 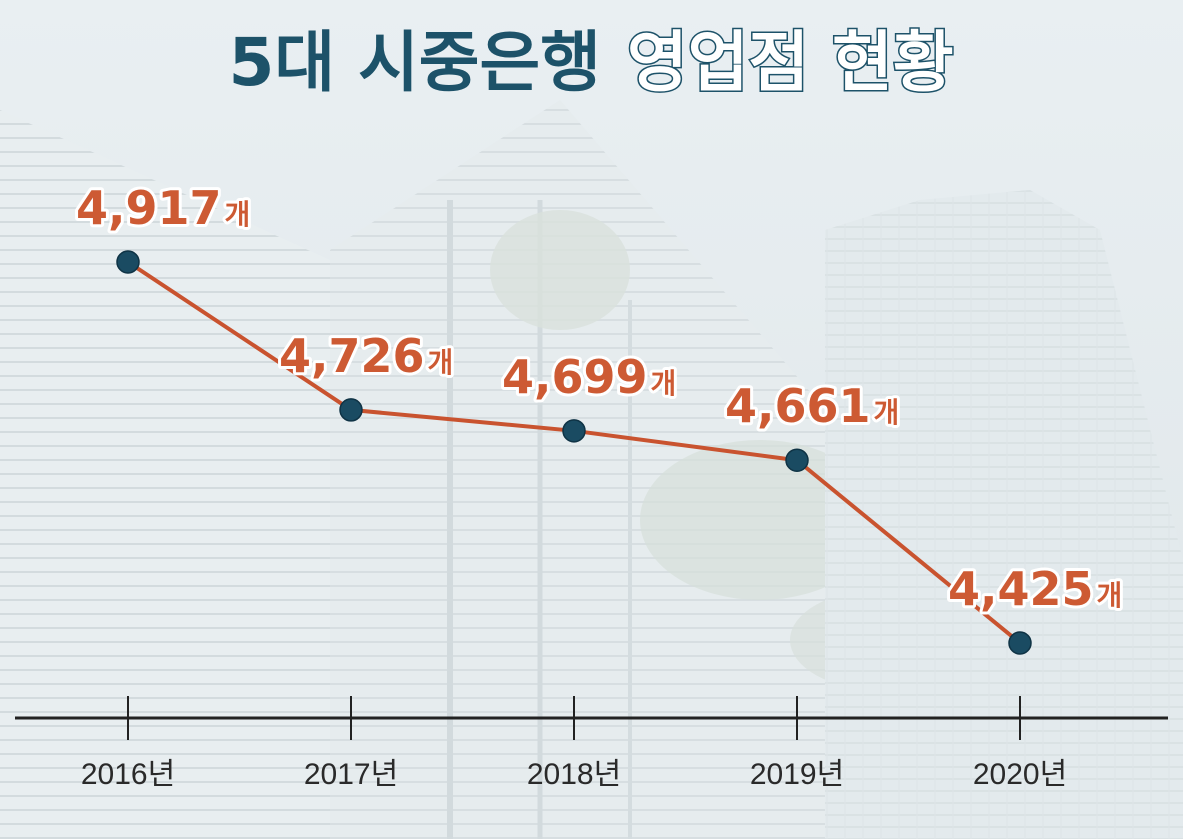 I want to click on data-label-value: 4,726, so click(x=352, y=356).